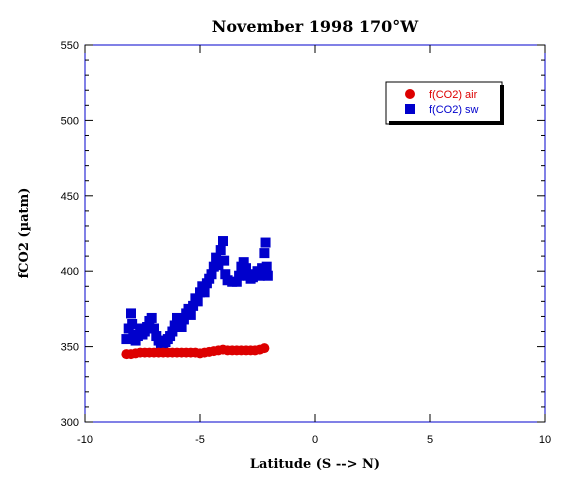 The width and height of the screenshot is (579, 481). What do you see at coordinates (502, 105) in the screenshot?
I see `legend-shadow-right` at bounding box center [502, 105].